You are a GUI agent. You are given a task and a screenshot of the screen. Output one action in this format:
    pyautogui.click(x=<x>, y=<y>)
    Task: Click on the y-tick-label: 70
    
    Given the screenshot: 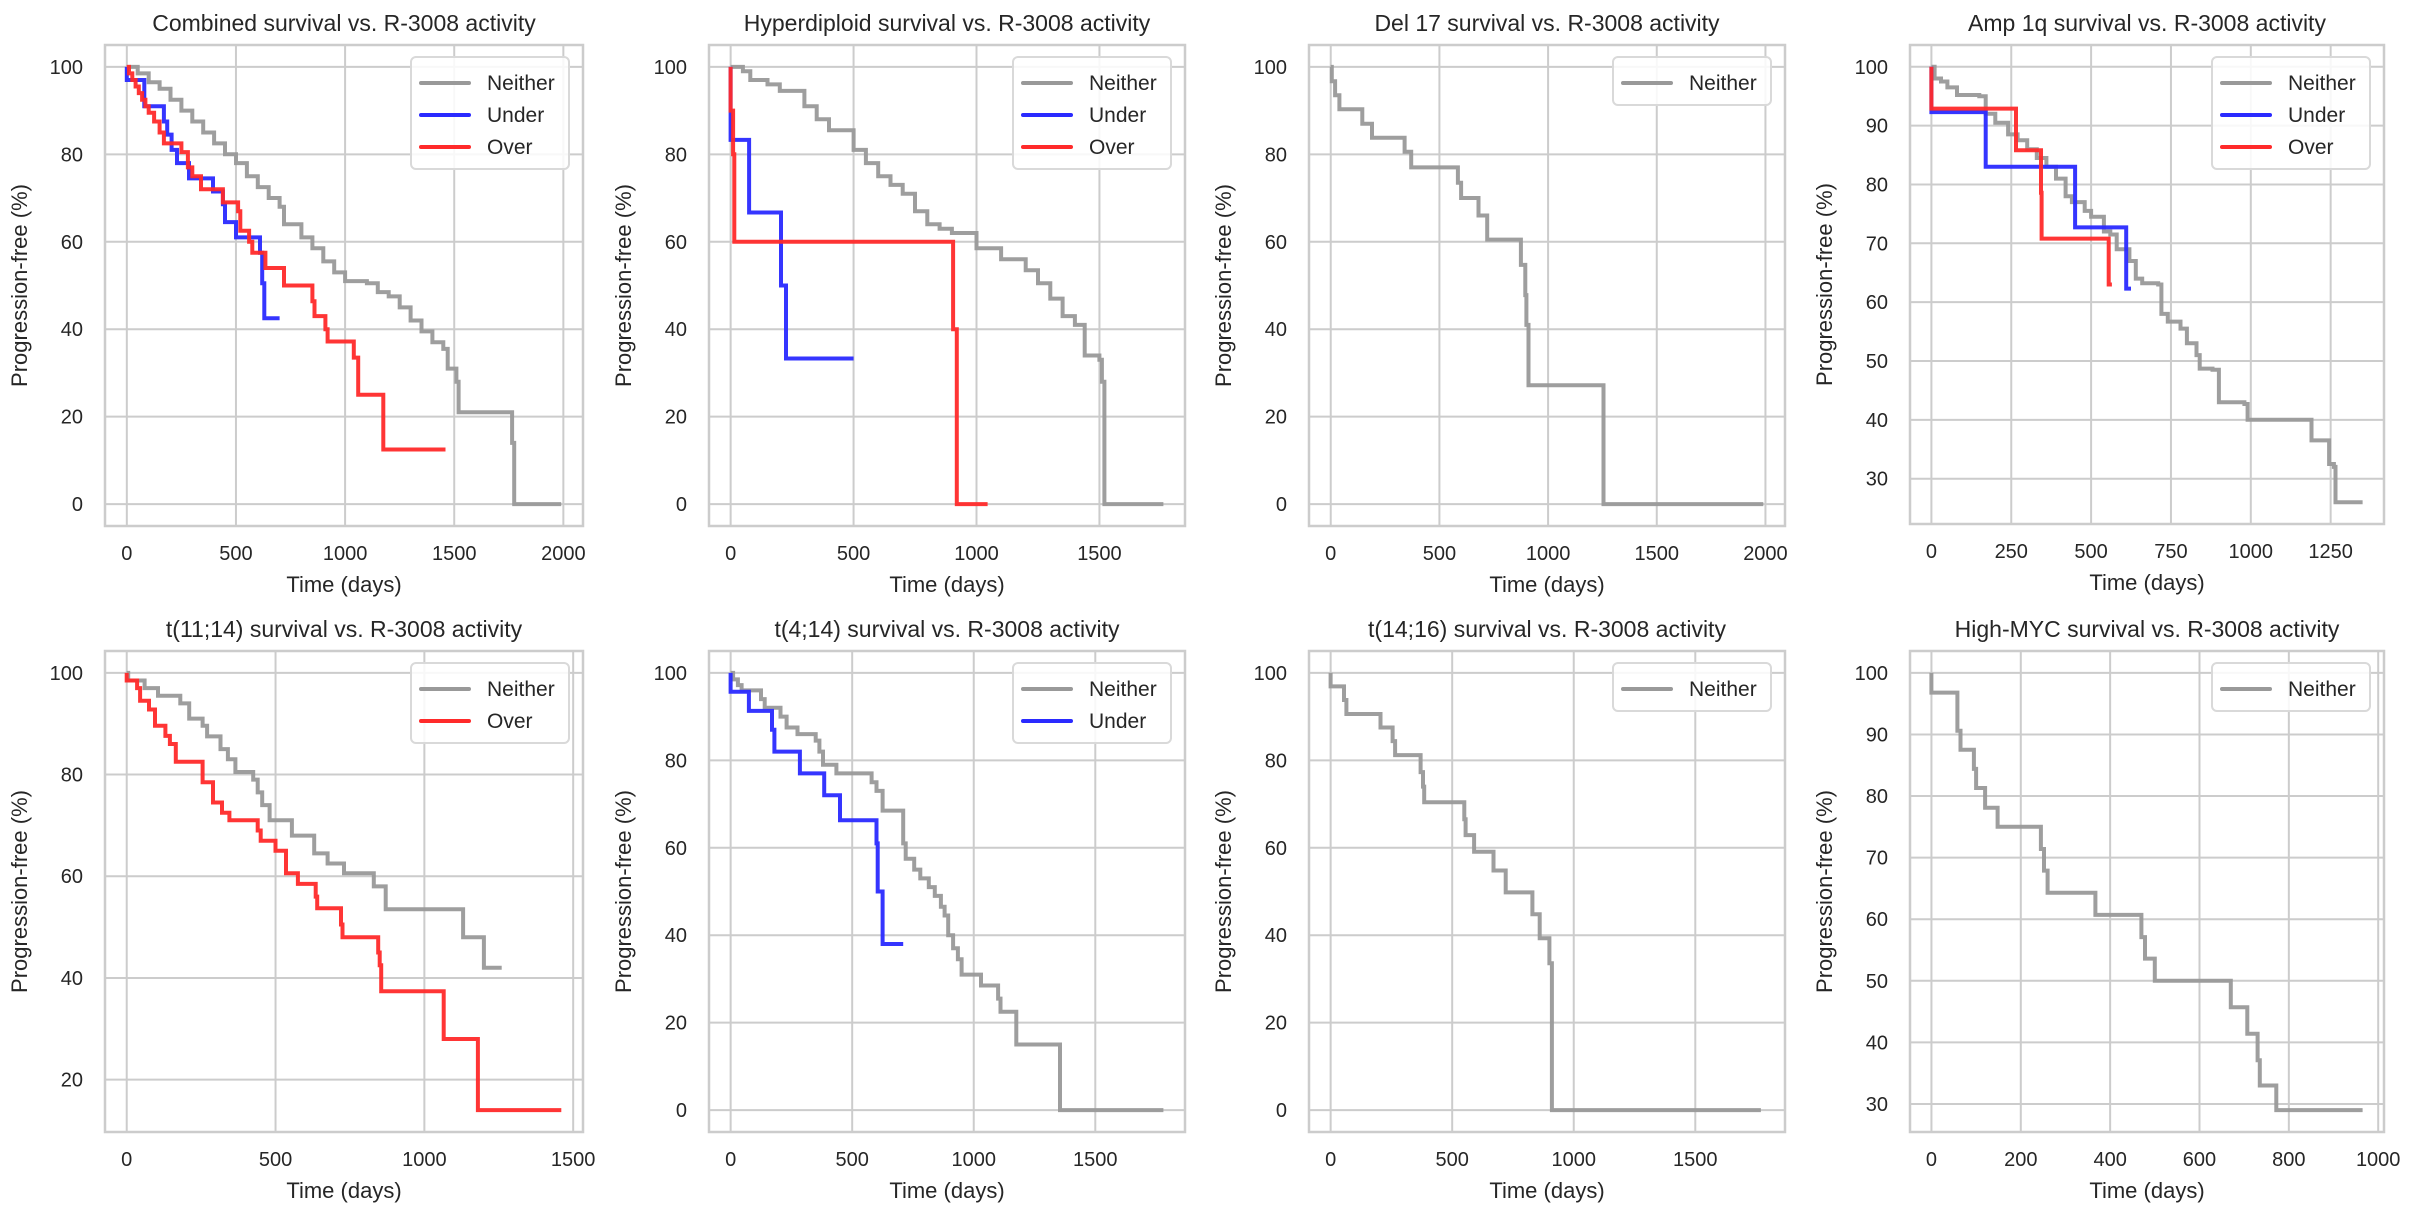 What is the action you would take?
    pyautogui.click(x=1877, y=859)
    